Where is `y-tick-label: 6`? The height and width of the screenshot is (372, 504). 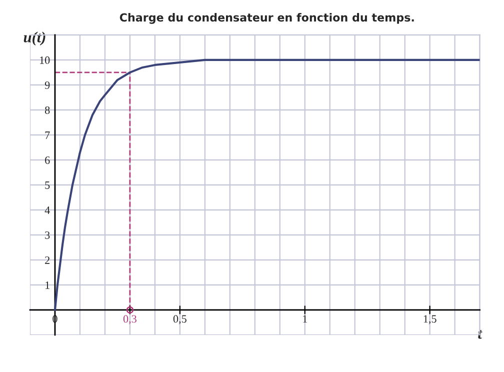 y-tick-label: 6 is located at coordinates (47, 160).